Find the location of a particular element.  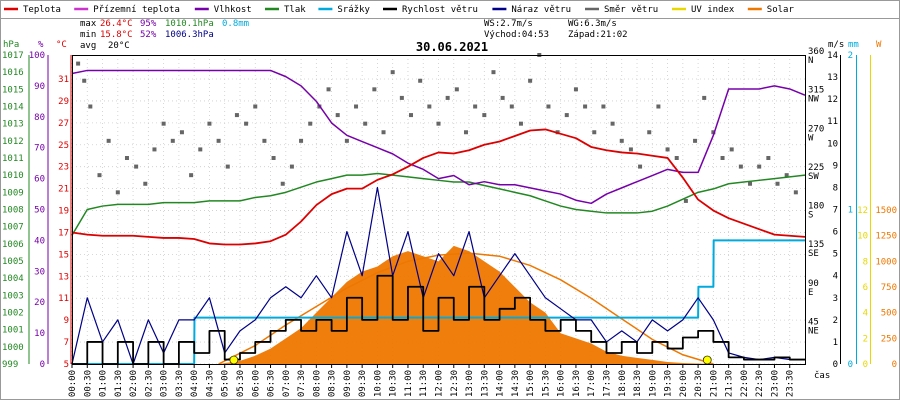

ms-tick: 7 is located at coordinates (835, 211).